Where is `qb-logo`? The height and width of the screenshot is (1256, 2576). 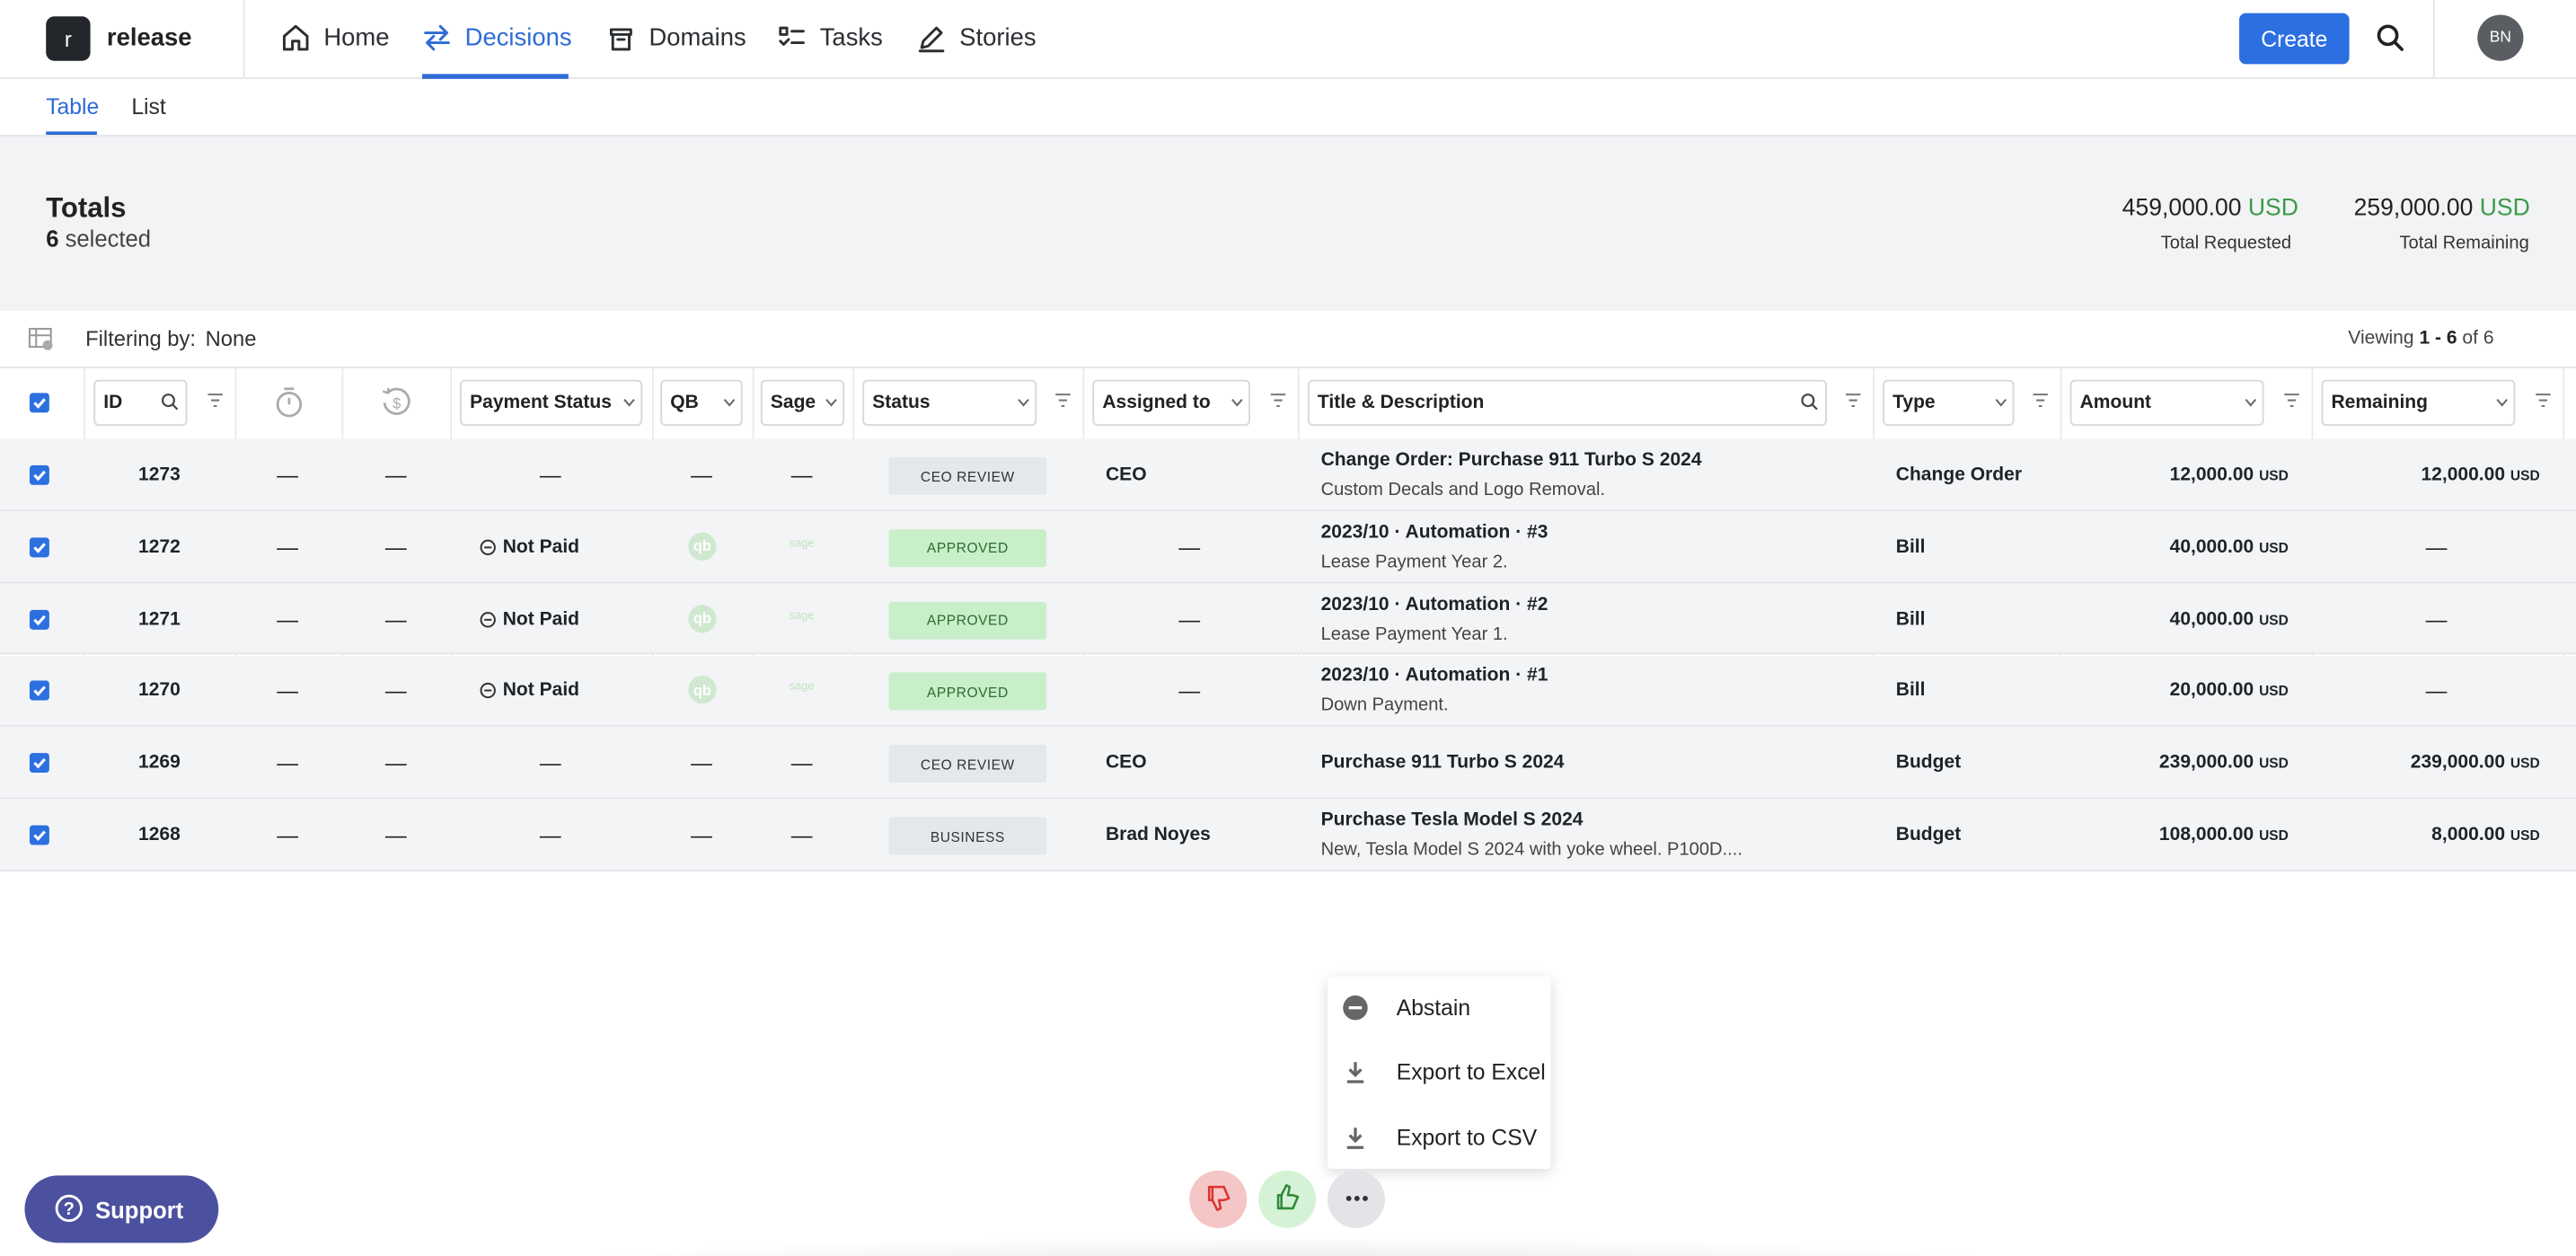 qb-logo is located at coordinates (702, 690).